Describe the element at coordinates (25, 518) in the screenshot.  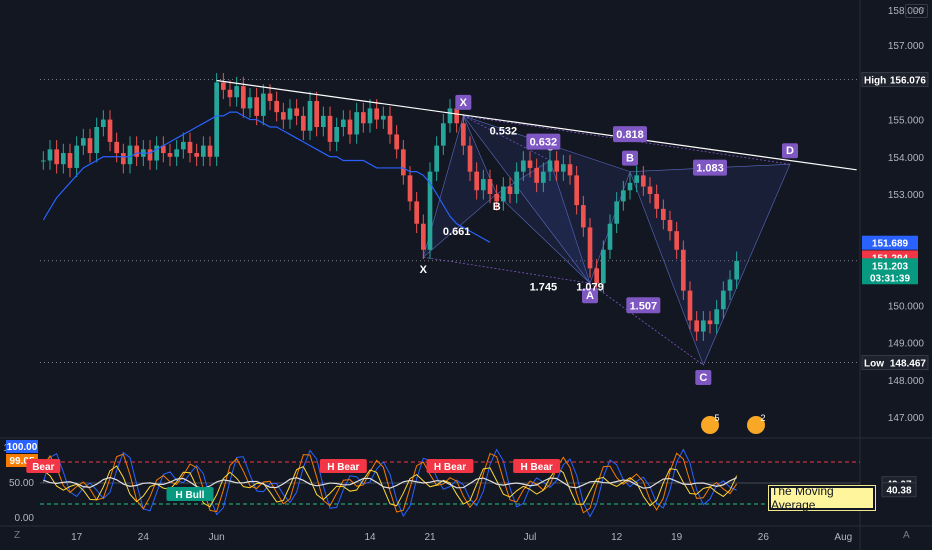
I see `osc-tick-label: 0.00` at that location.